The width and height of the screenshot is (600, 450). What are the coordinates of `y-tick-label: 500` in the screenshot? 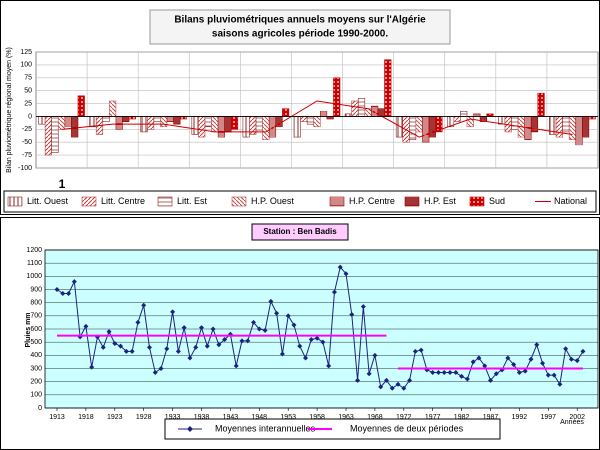 It's located at (36, 342).